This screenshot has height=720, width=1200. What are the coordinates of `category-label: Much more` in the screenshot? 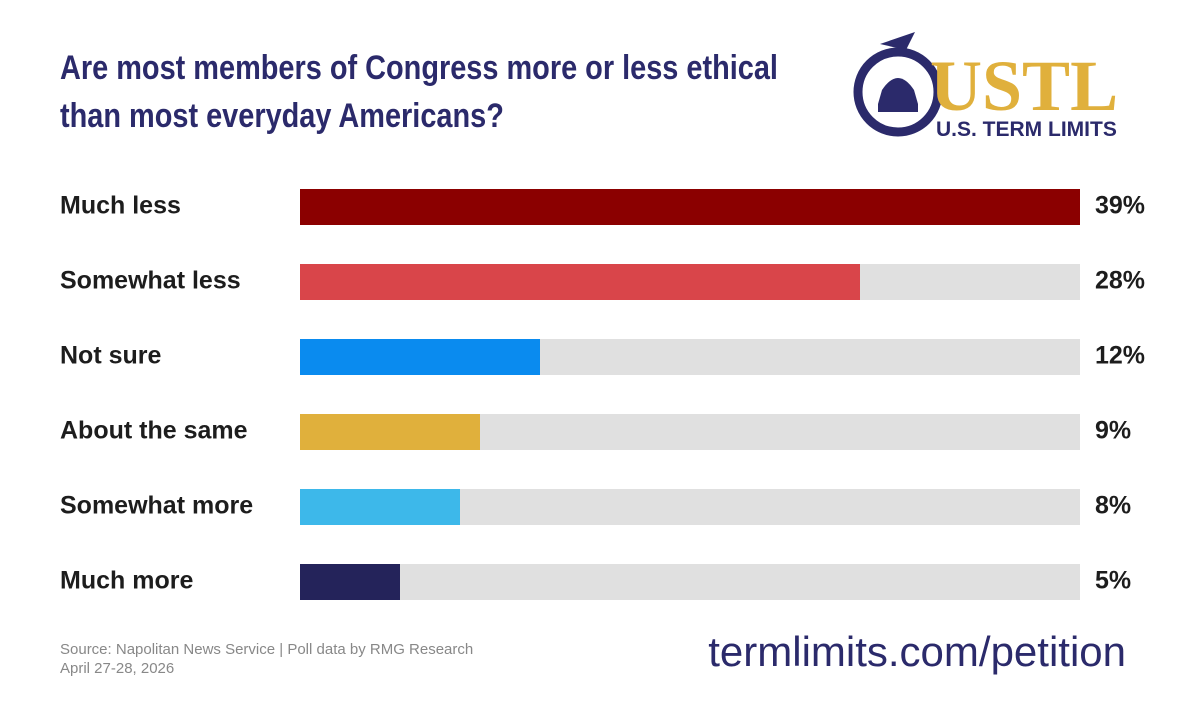 It's located at (126, 581).